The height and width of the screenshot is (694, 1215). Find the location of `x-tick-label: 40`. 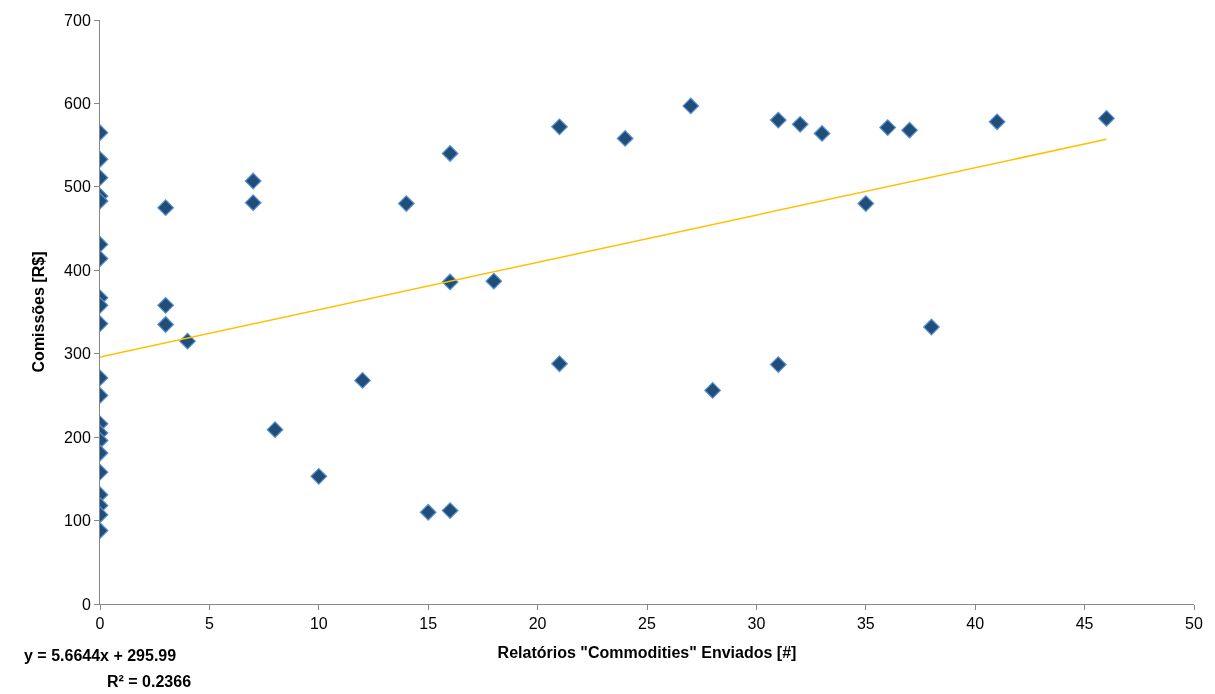

x-tick-label: 40 is located at coordinates (975, 624).